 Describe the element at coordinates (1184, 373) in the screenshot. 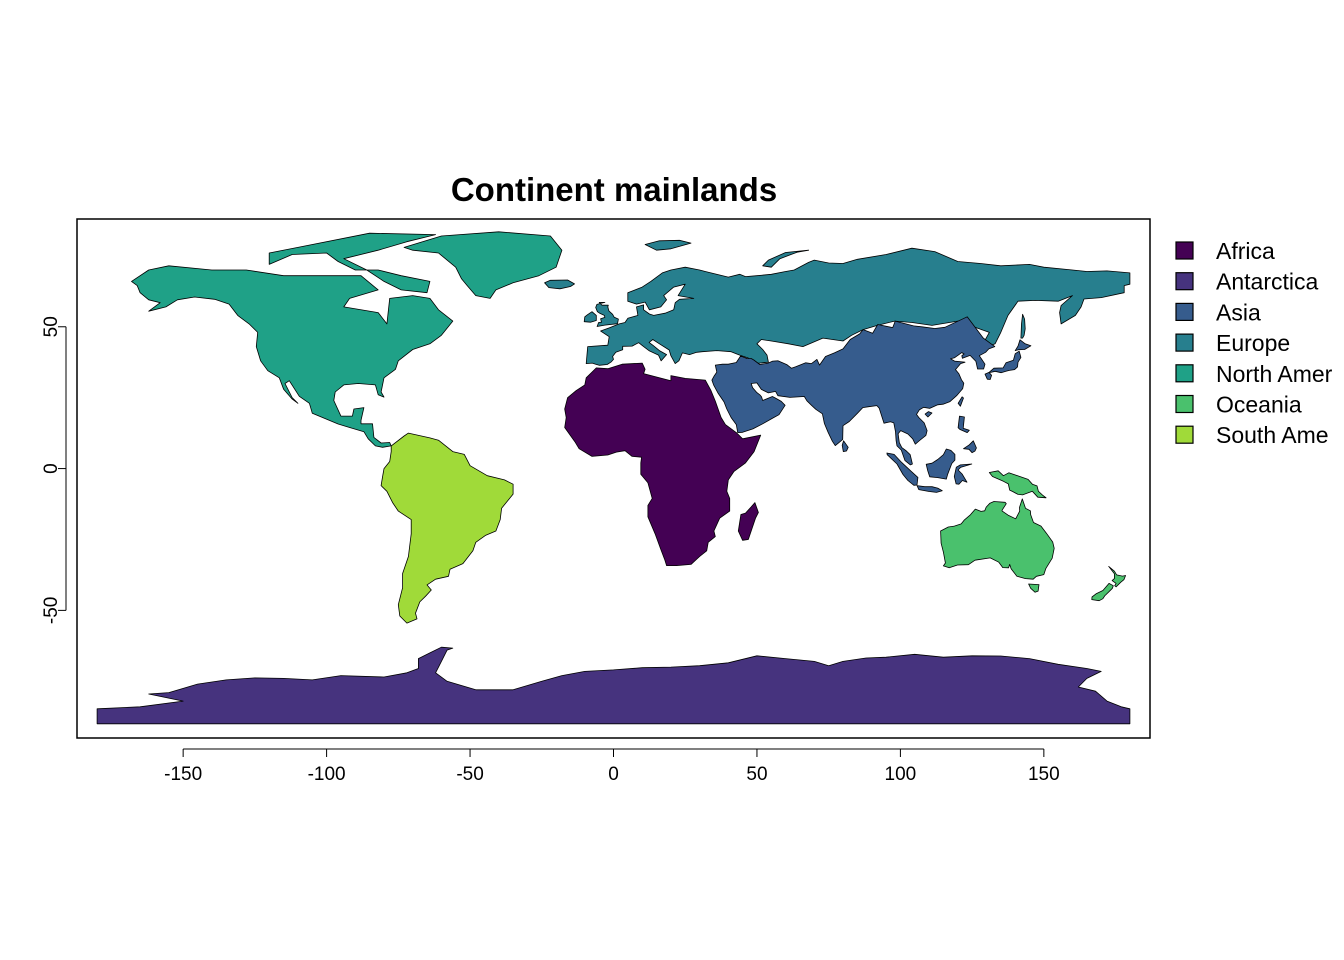

I see `legend-swatch-north-amer` at that location.